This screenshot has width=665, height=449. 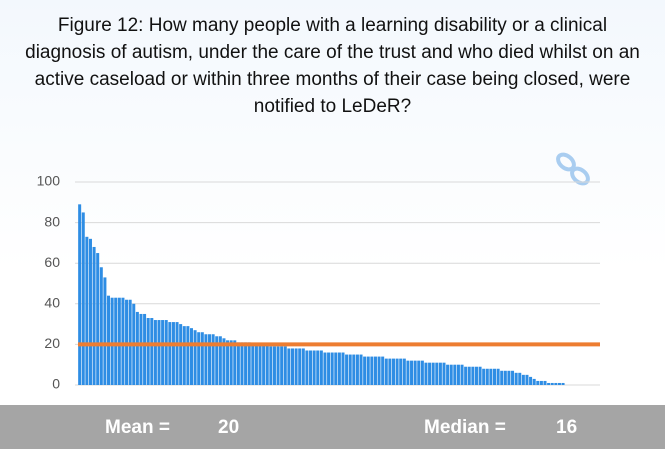 What do you see at coordinates (137, 427) in the screenshot?
I see `mean-label: Mean =` at bounding box center [137, 427].